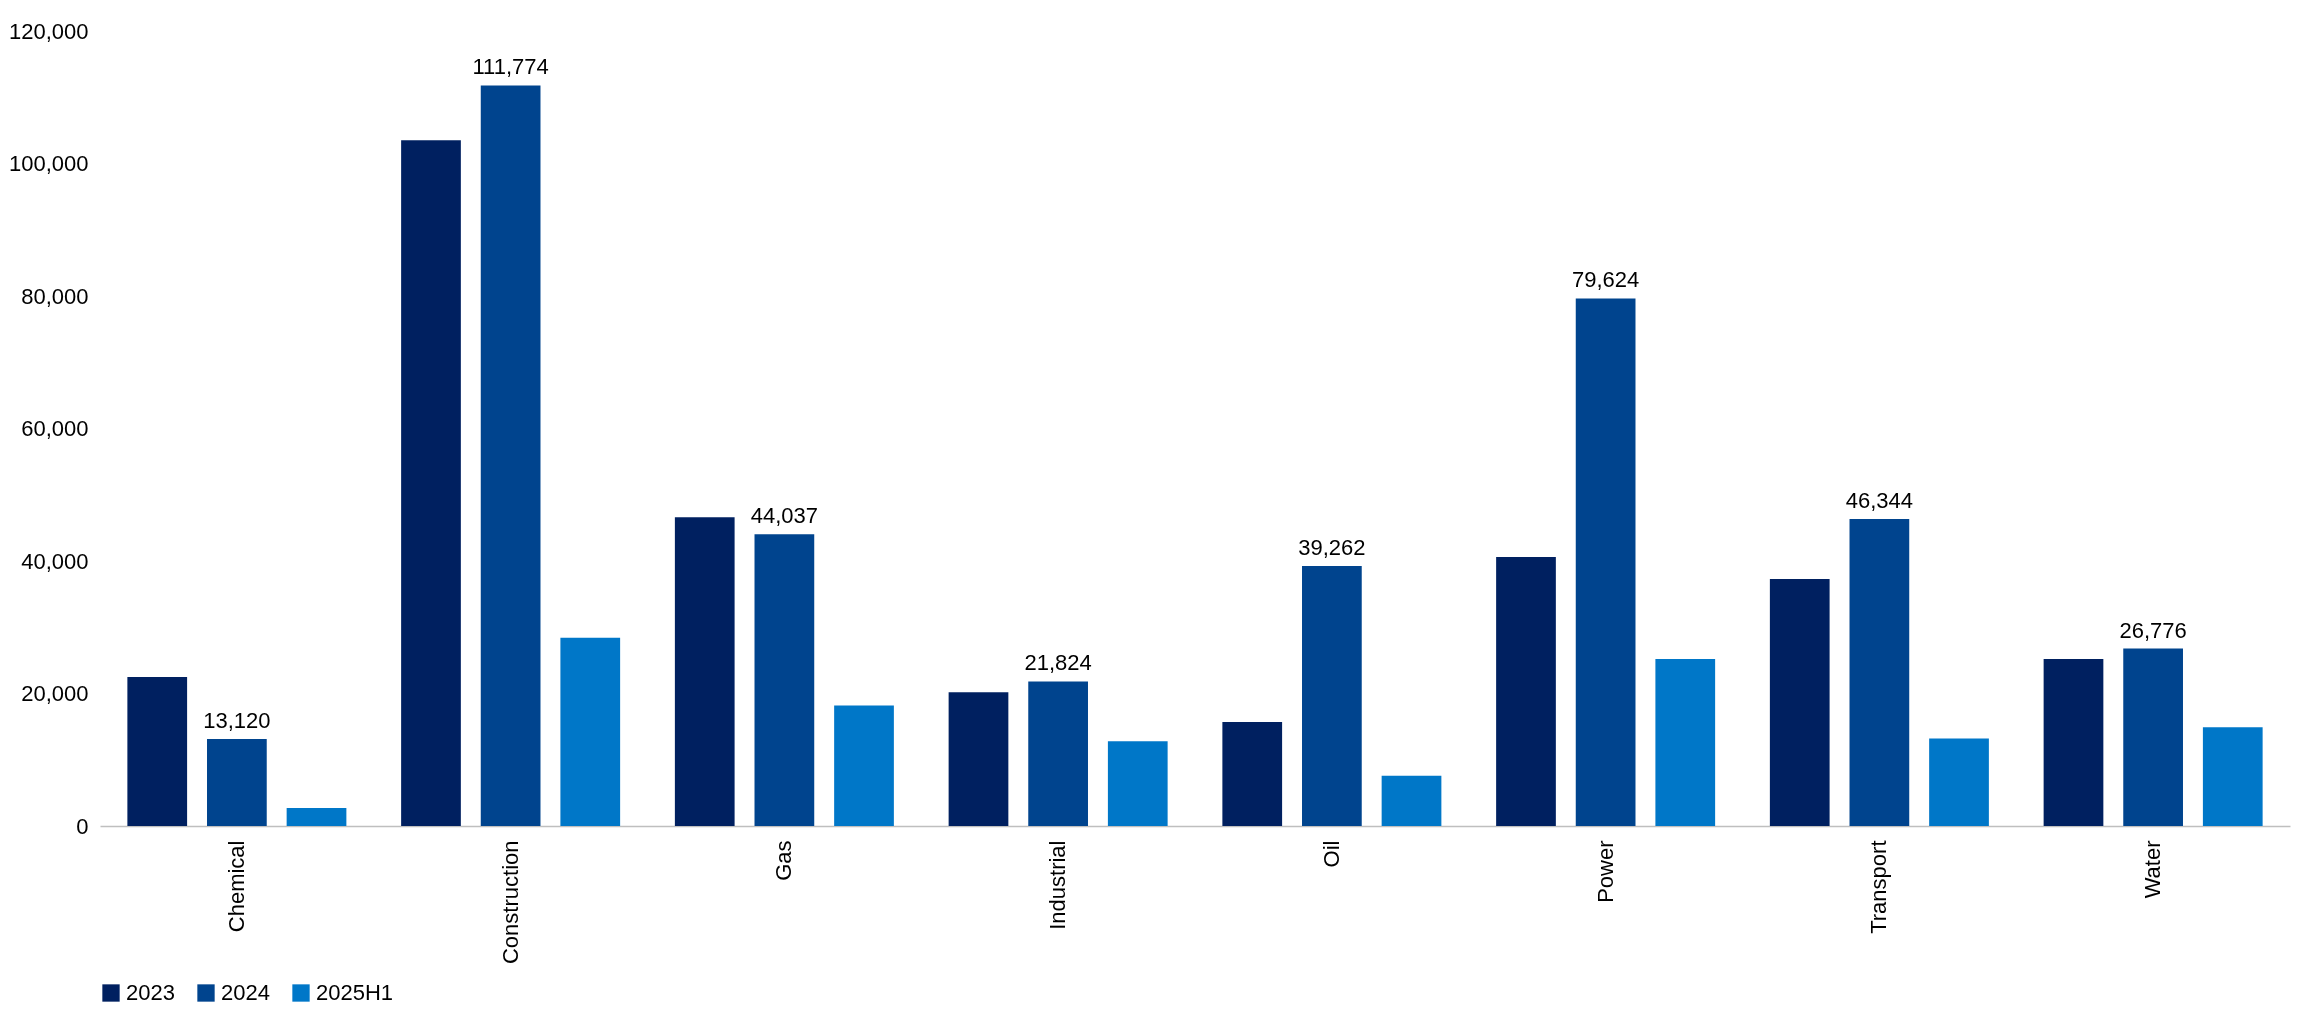 This screenshot has height=1031, width=2323. I want to click on data-label: 13,120, so click(237, 721).